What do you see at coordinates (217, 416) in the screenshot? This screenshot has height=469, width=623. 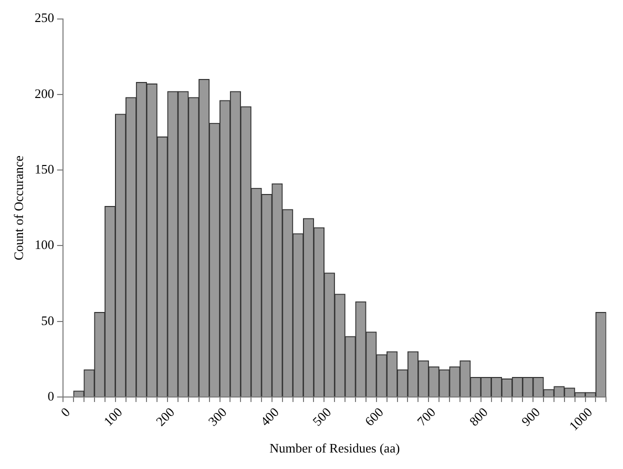 I see `x-tick-label: 300` at bounding box center [217, 416].